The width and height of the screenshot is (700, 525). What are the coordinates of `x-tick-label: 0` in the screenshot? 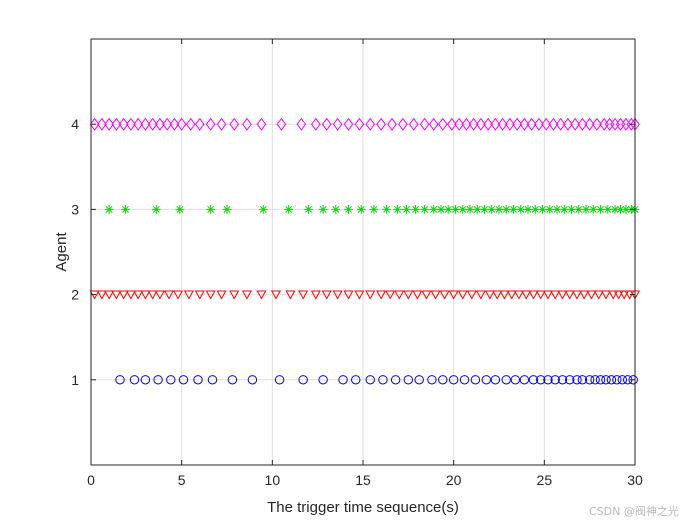 It's located at (91, 480).